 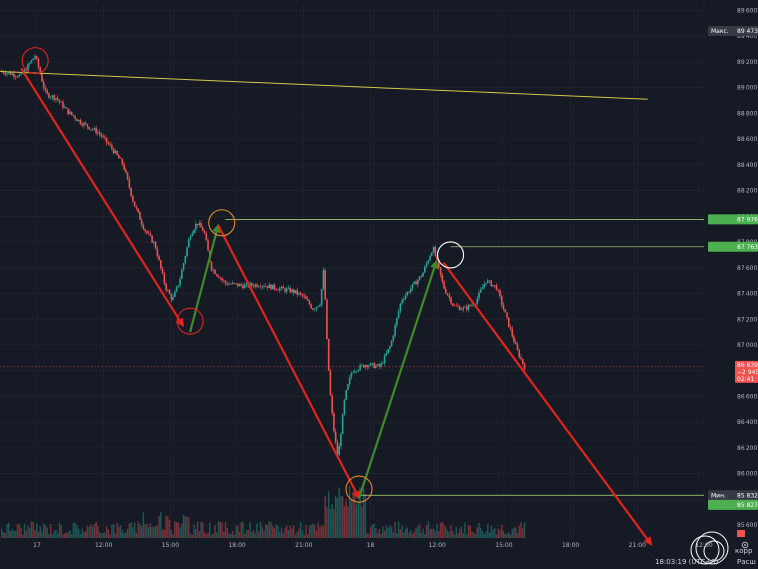 What do you see at coordinates (747, 139) in the screenshot?
I see `price-tick-label: 88 600` at bounding box center [747, 139].